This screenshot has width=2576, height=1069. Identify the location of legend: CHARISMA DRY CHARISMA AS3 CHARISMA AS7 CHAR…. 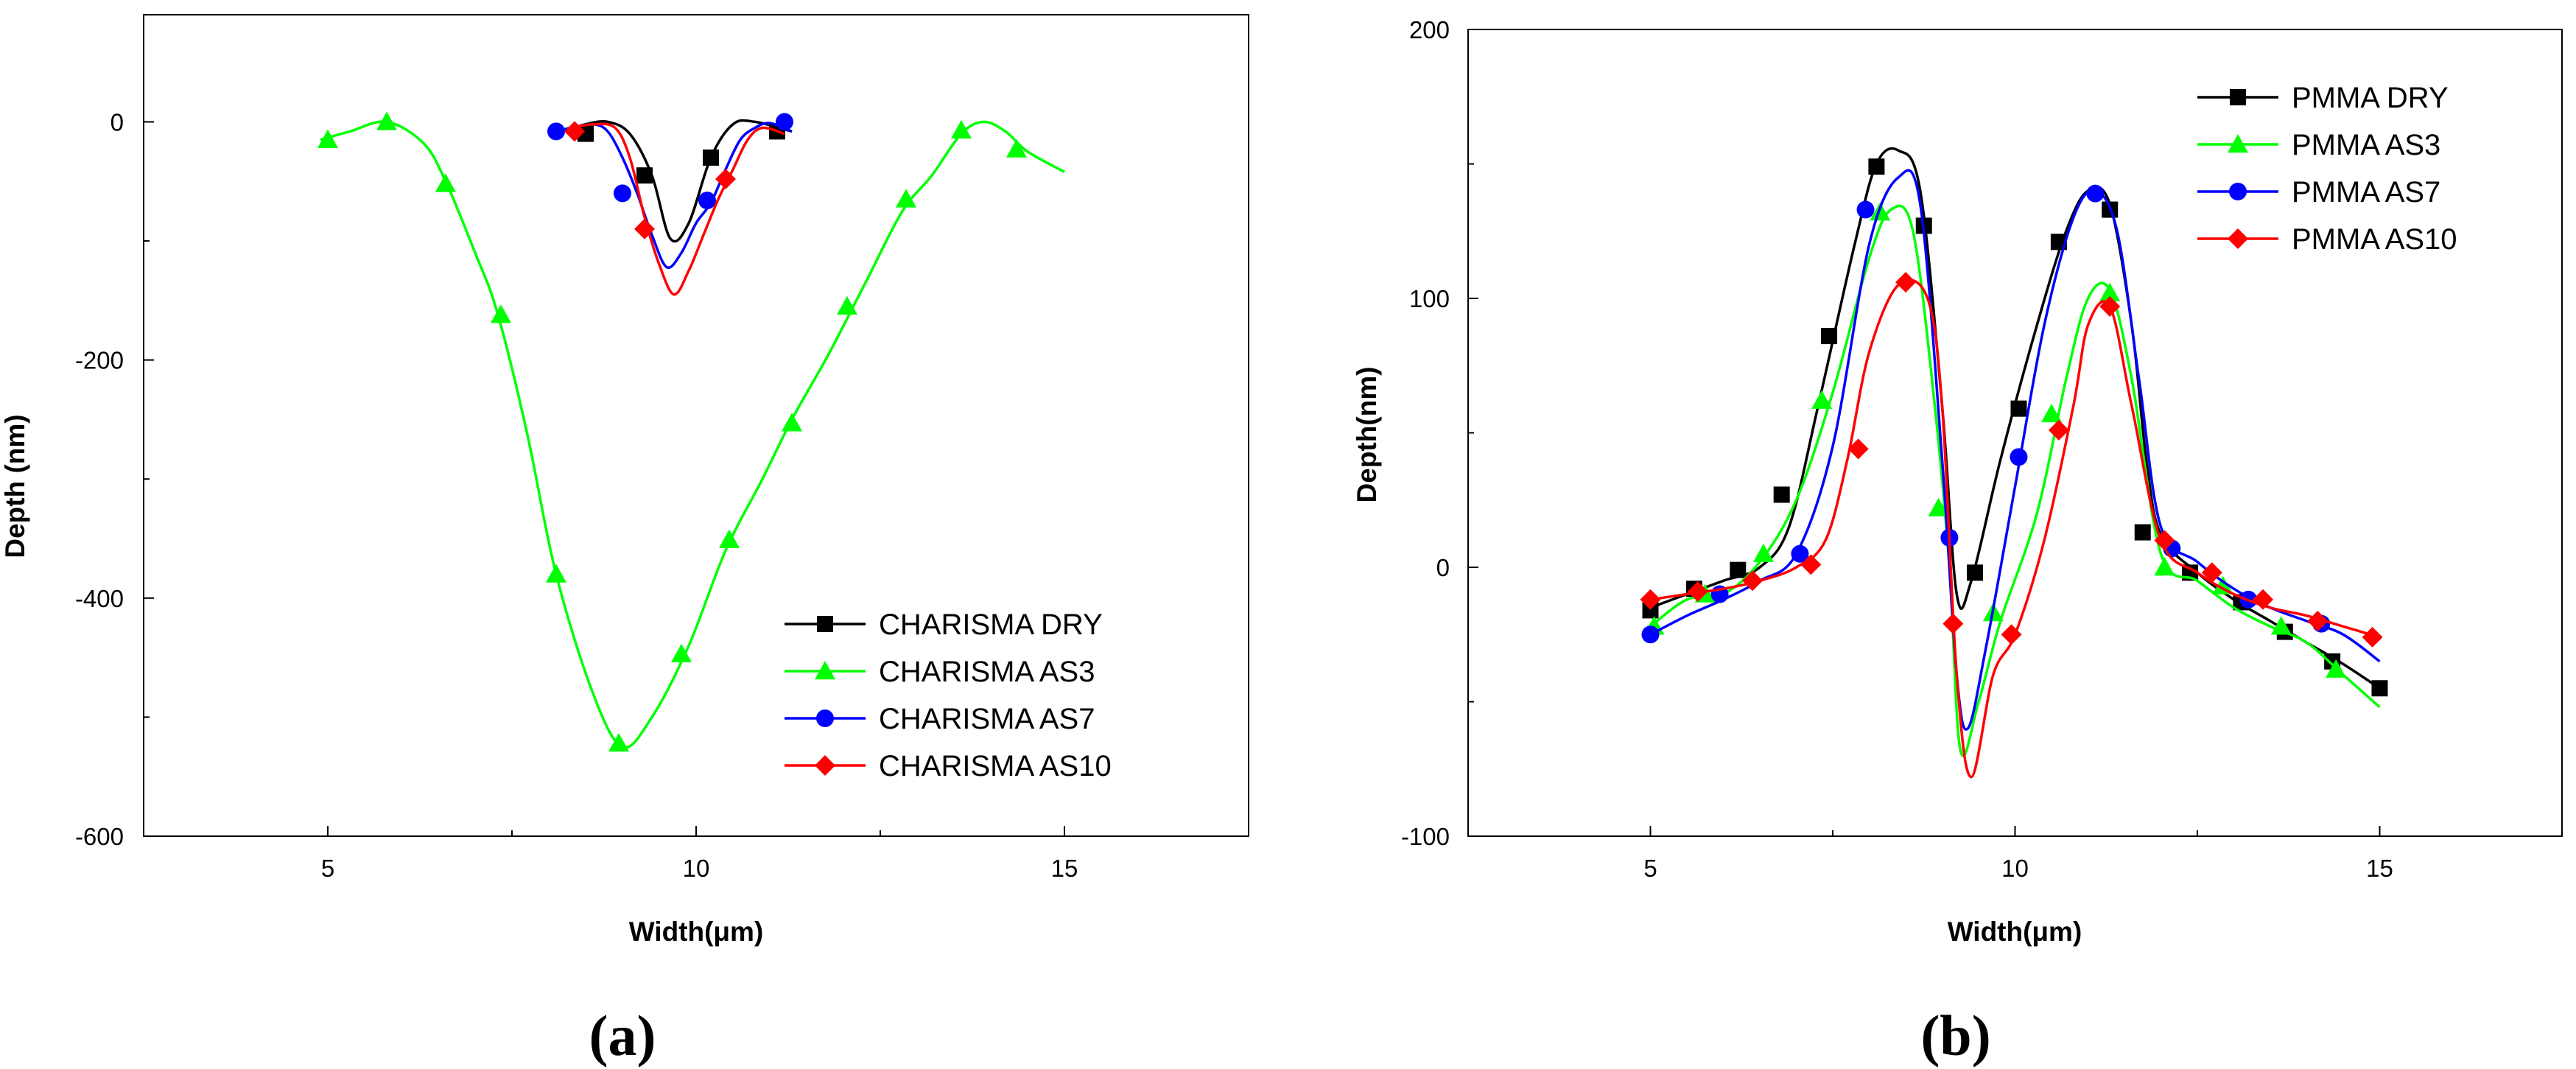
(948, 695).